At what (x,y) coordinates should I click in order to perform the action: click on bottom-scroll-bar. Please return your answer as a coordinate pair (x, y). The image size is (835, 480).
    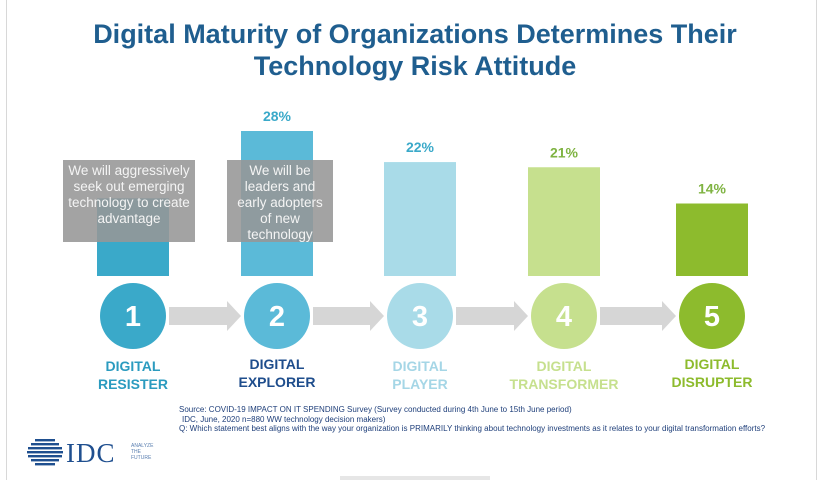
    Looking at the image, I should click on (415, 478).